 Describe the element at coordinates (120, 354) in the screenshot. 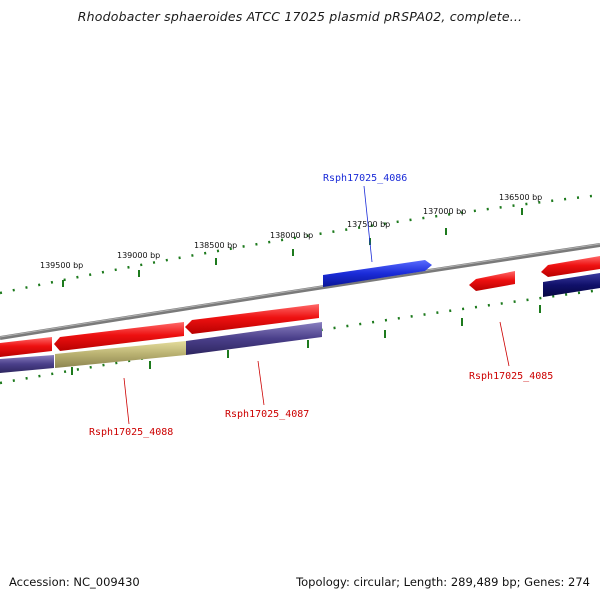

I see `gene-olive-segment` at that location.